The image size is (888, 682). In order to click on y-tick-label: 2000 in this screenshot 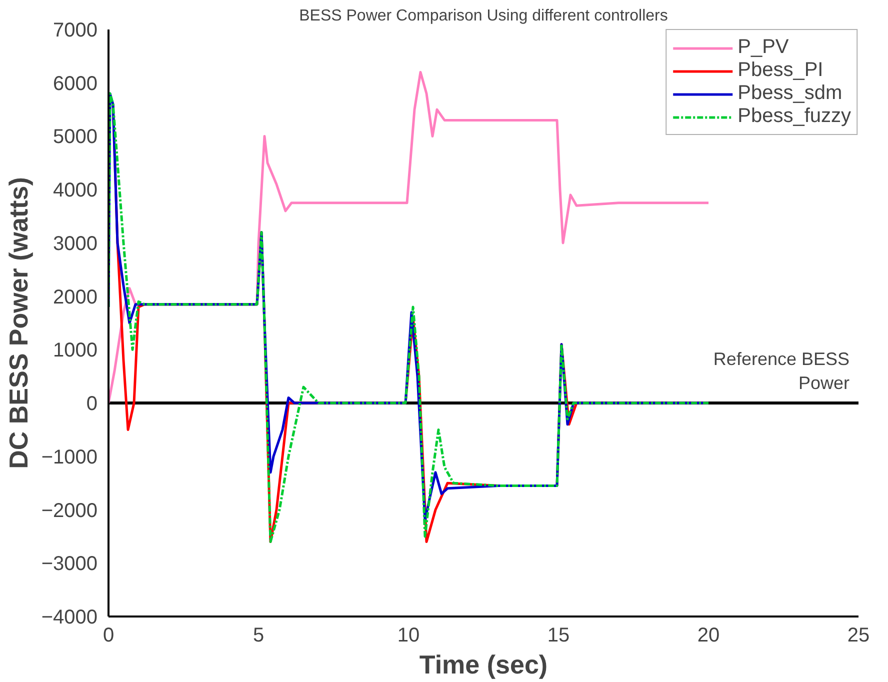, I will do `click(75, 297)`.